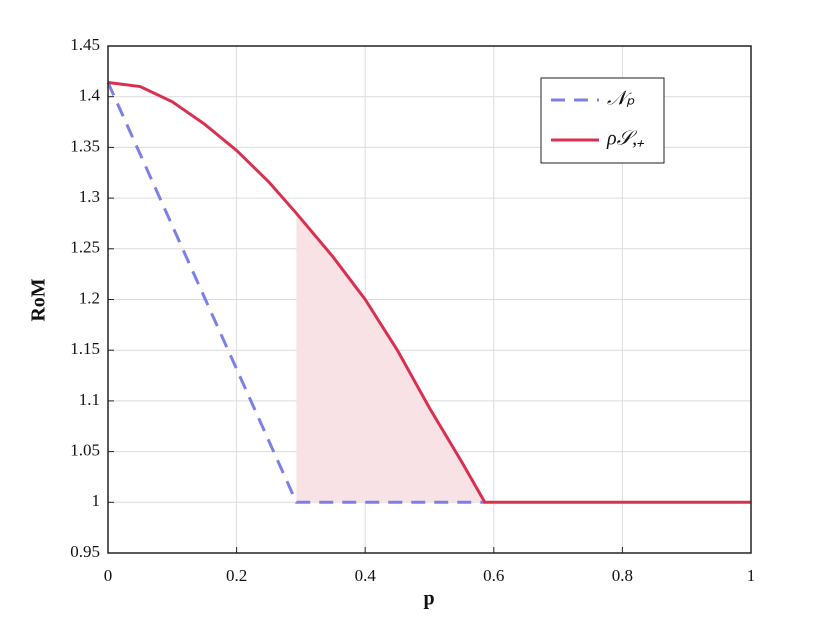  Describe the element at coordinates (625, 139) in the screenshot. I see `legend-label: ρ𝒮,₊` at that location.